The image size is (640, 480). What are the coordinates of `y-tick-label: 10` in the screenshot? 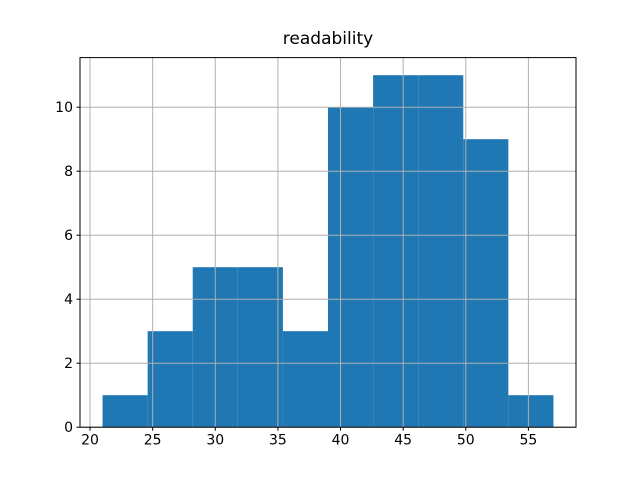 It's located at (64, 108).